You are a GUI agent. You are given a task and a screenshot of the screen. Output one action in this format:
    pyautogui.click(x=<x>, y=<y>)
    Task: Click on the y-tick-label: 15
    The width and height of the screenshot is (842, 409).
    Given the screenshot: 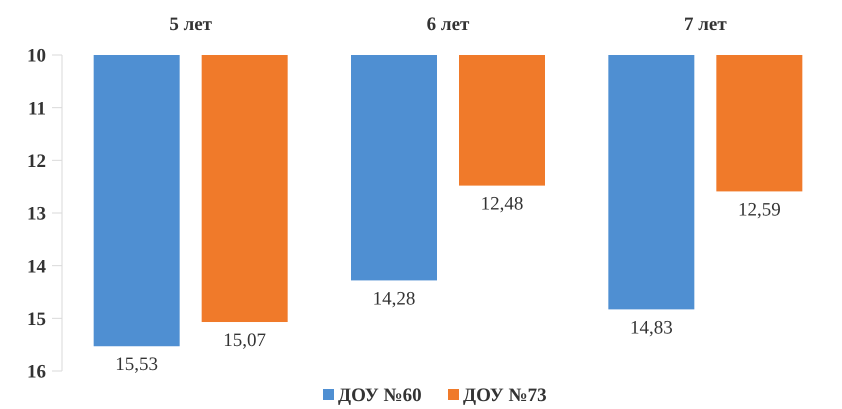 What is the action you would take?
    pyautogui.click(x=36, y=319)
    